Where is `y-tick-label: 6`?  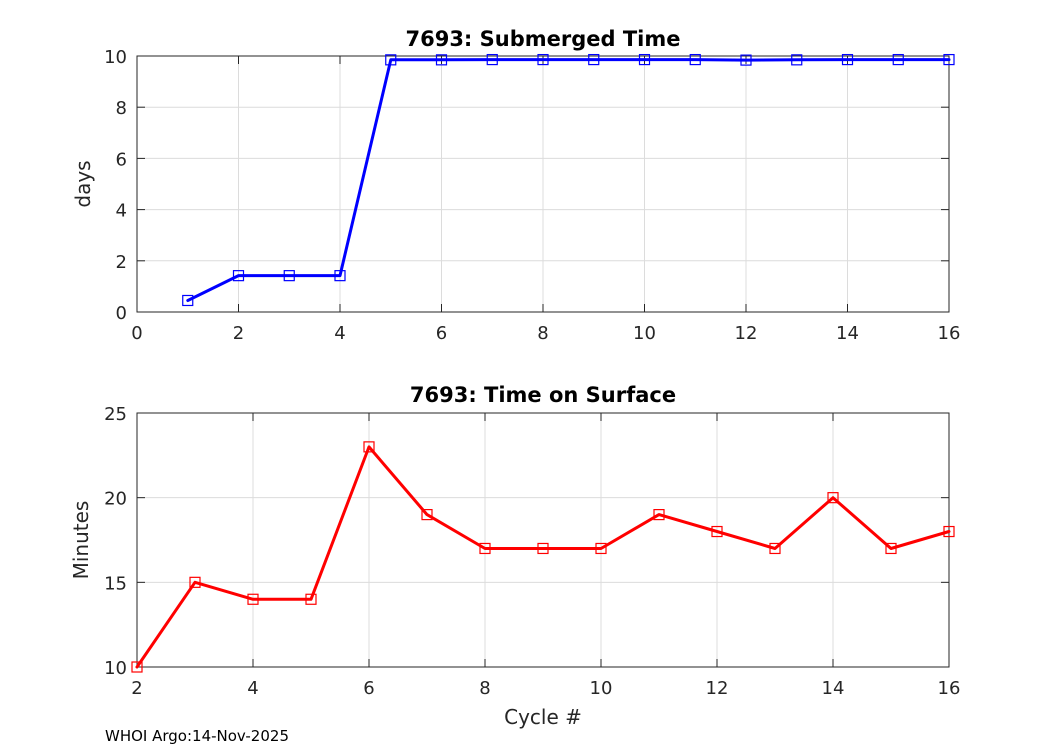
y-tick-label: 6 is located at coordinates (121, 159).